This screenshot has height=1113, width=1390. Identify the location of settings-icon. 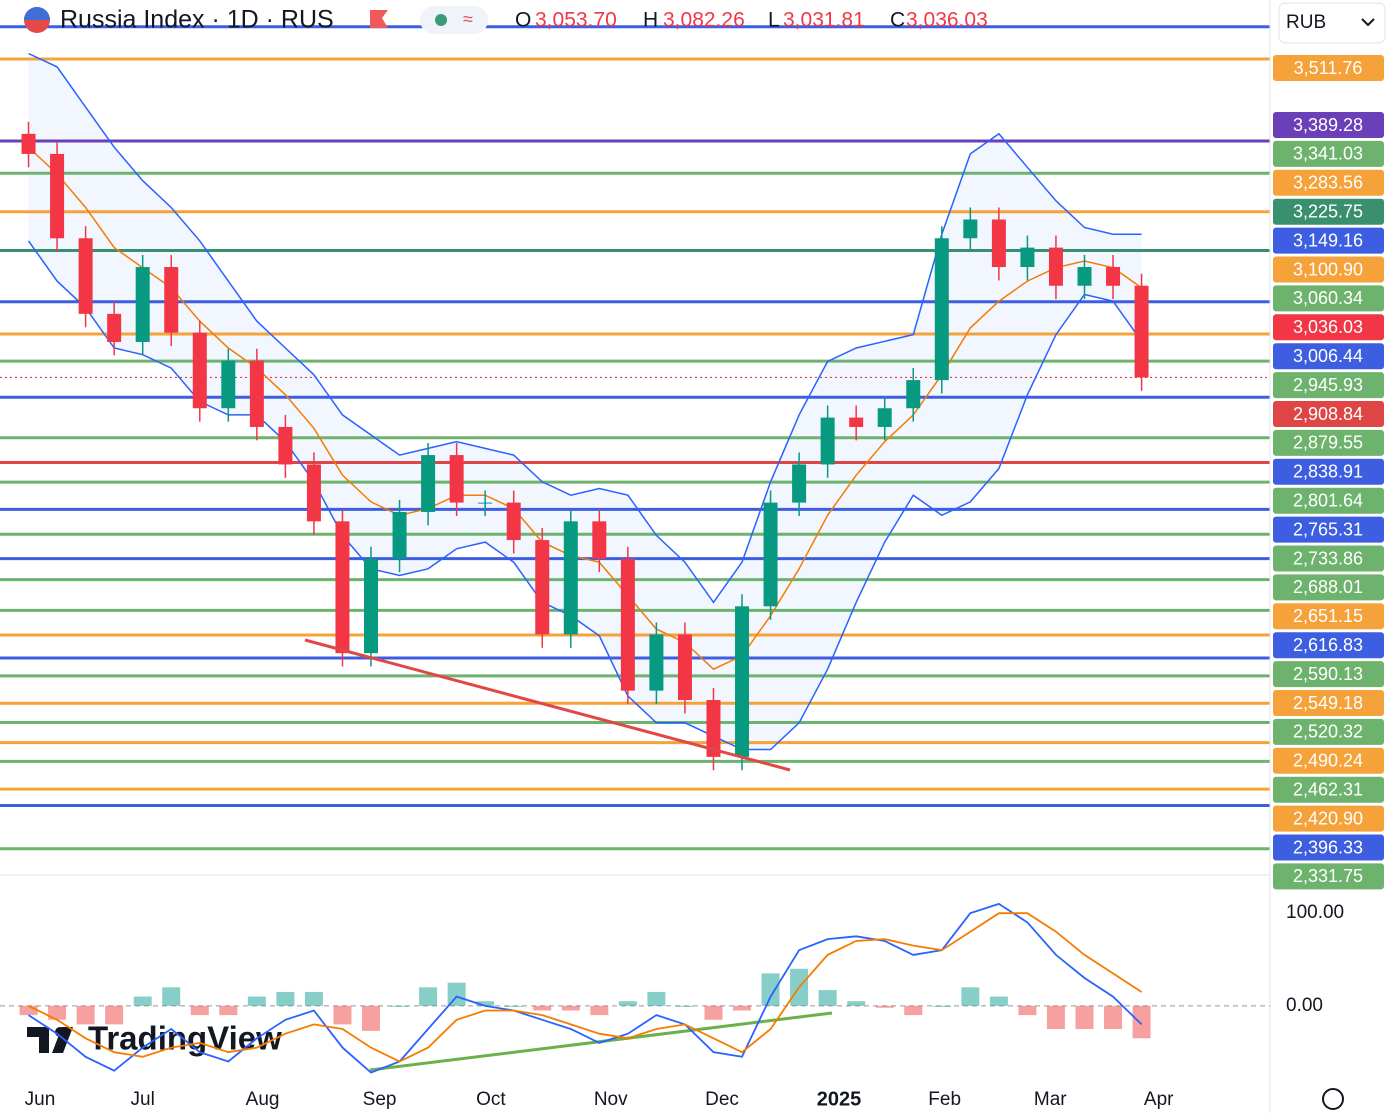
(1333, 1099).